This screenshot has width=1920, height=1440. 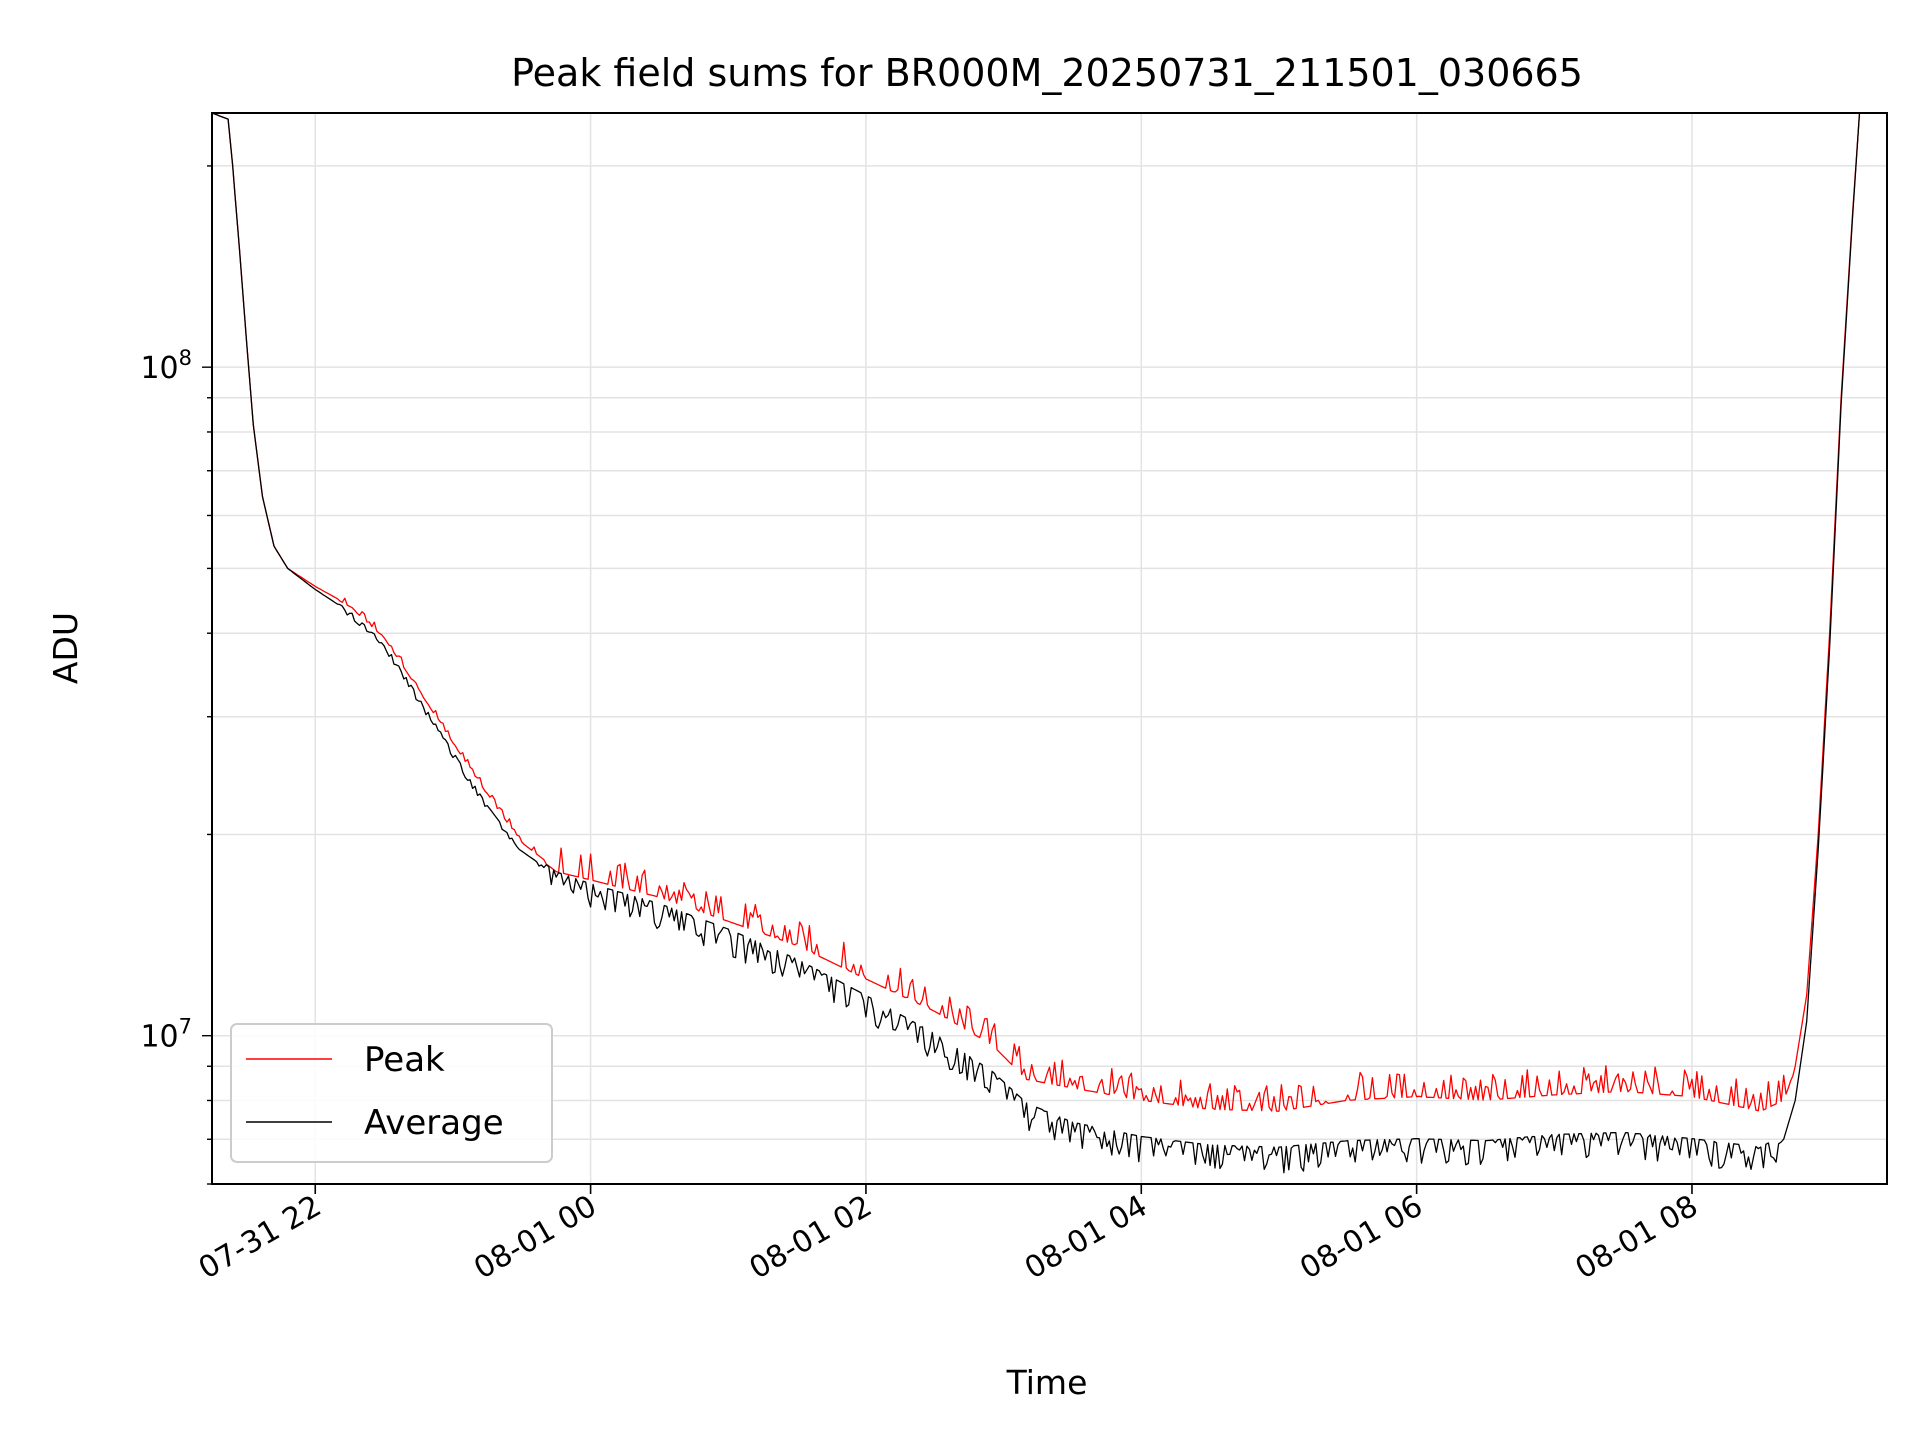 What do you see at coordinates (166, 1035) in the screenshot?
I see `y-tick-label: 10⁷` at bounding box center [166, 1035].